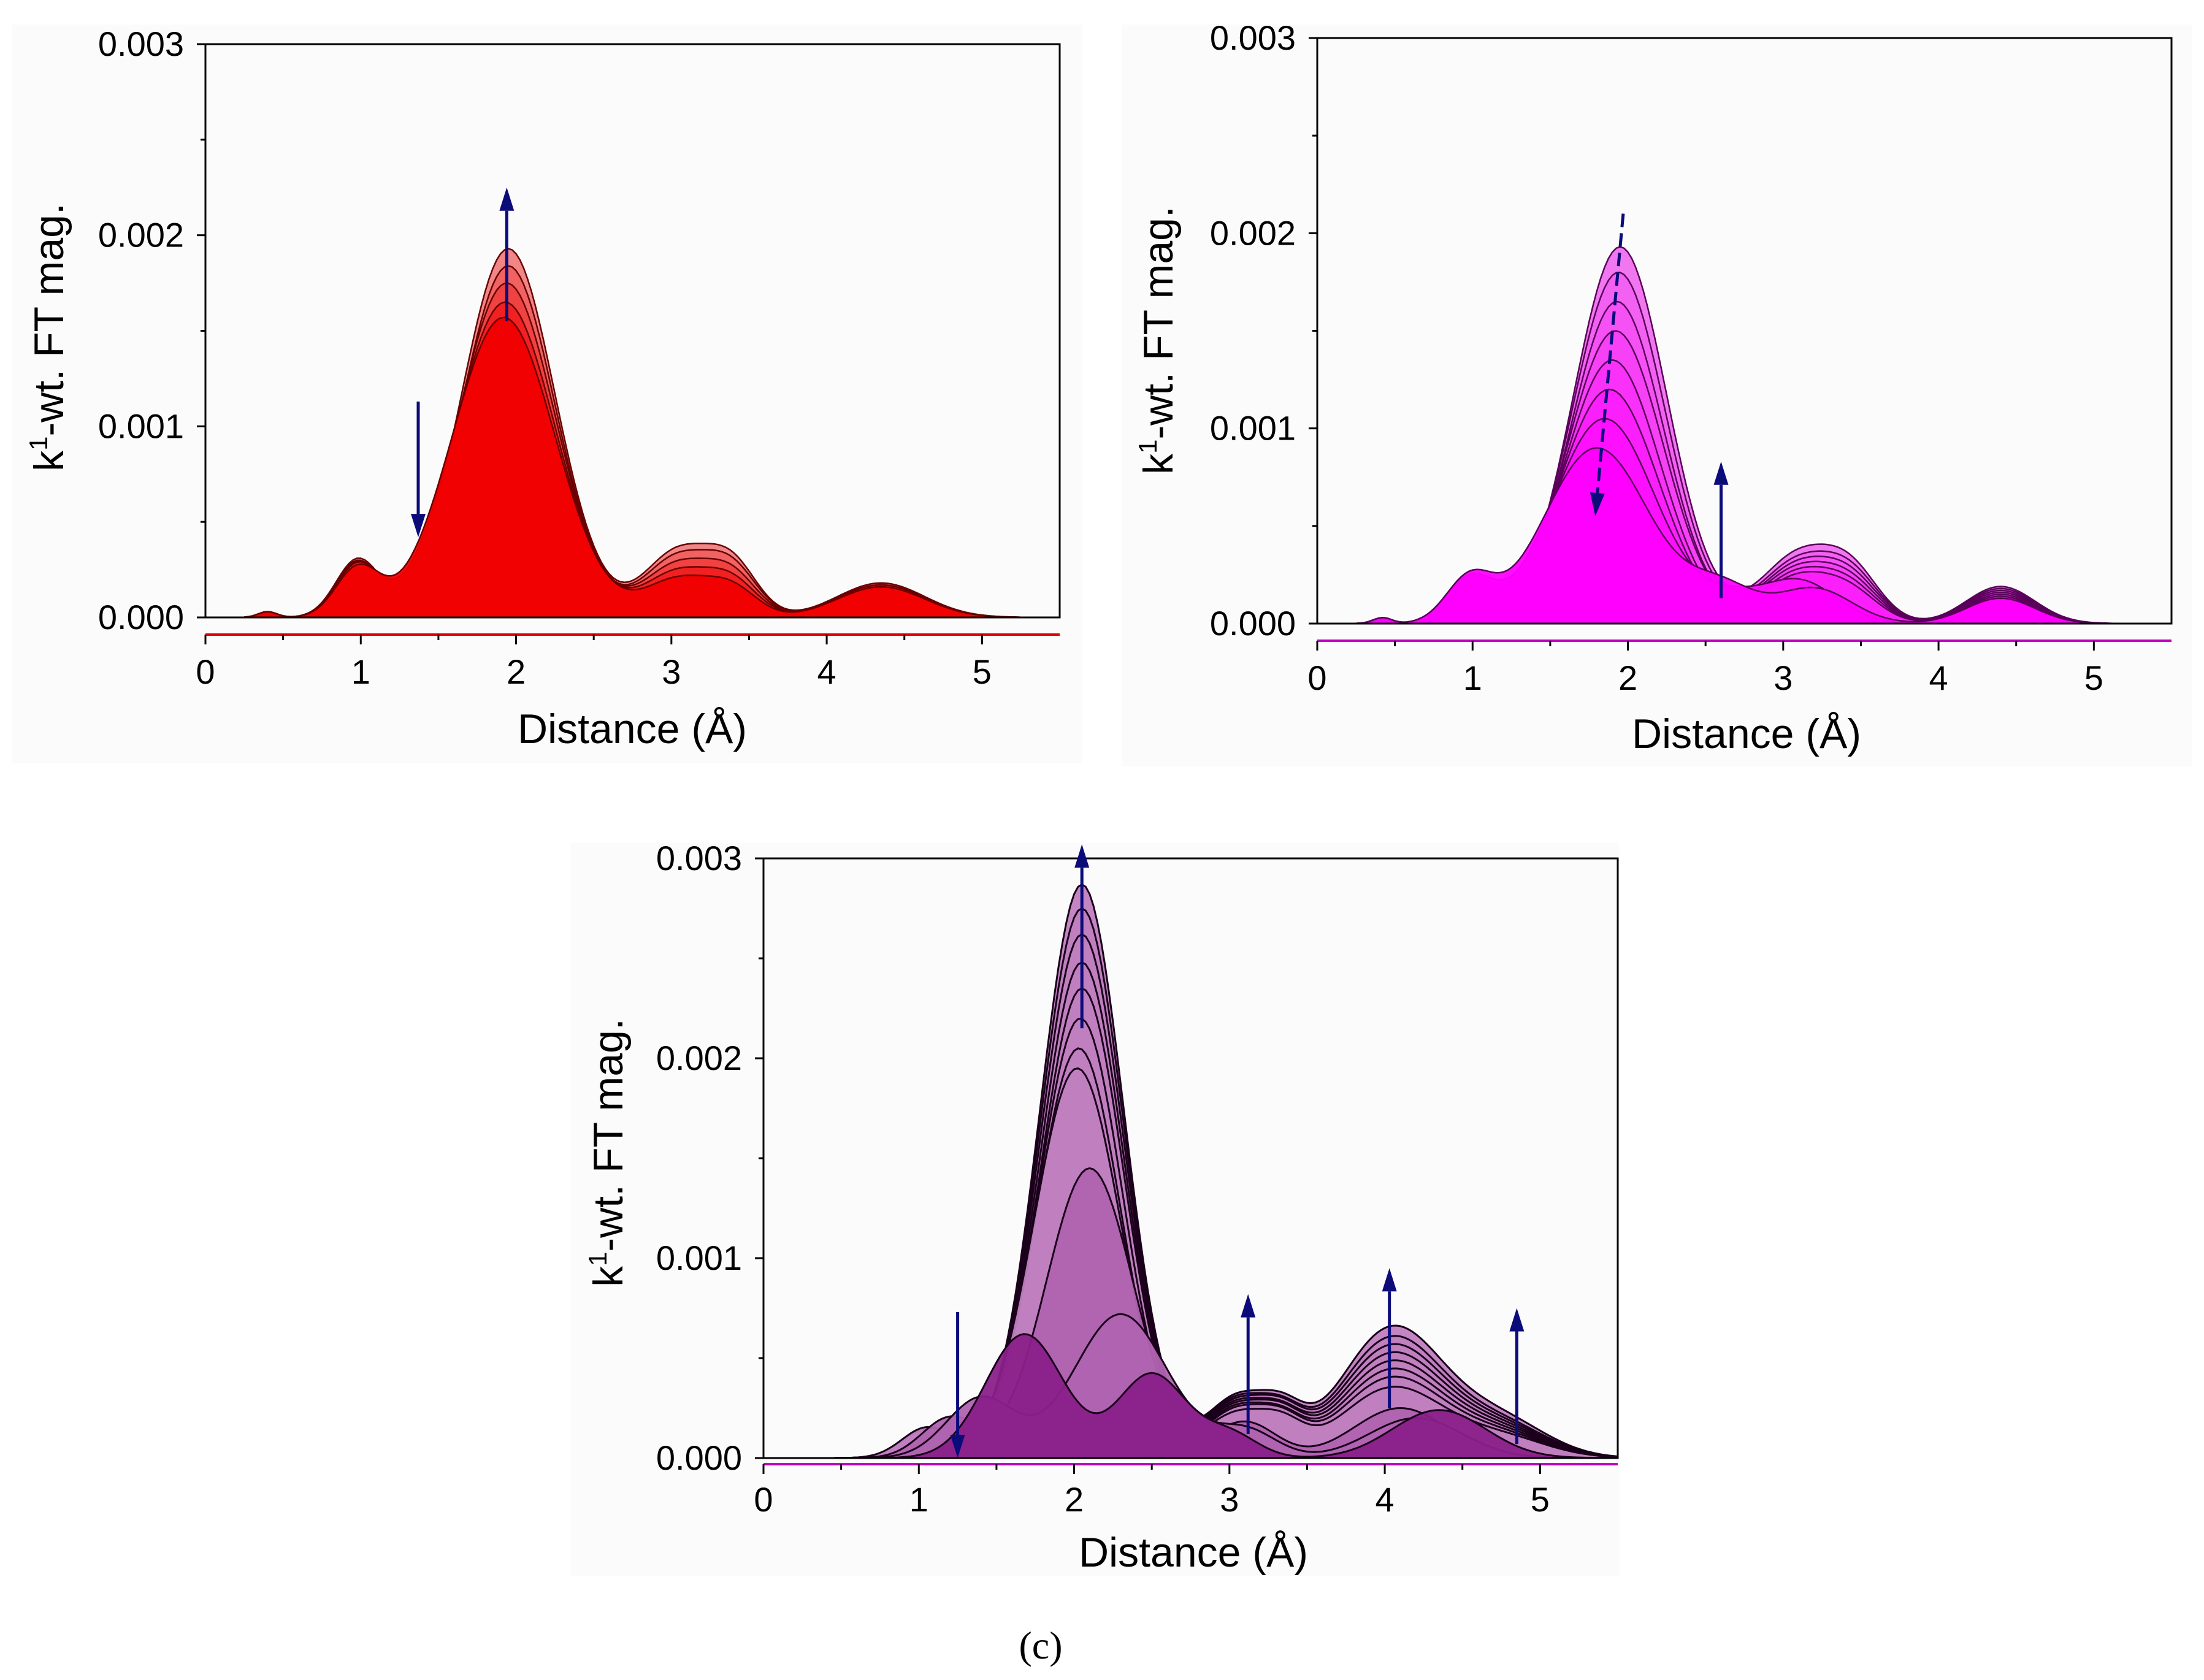 The height and width of the screenshot is (1680, 2204). I want to click on y-axis-label-rest-c: -wt. FT mag., so click(608, 1134).